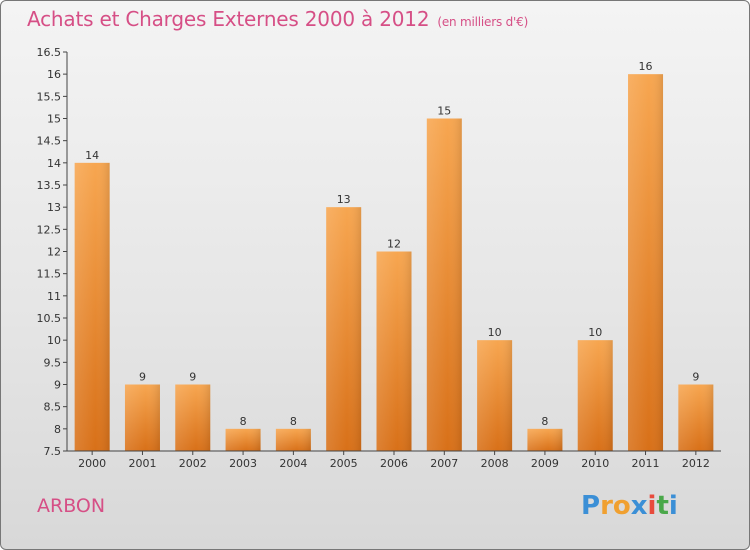 Image resolution: width=750 pixels, height=550 pixels. Describe the element at coordinates (696, 463) in the screenshot. I see `x-tick-label-2012: 2012` at that location.